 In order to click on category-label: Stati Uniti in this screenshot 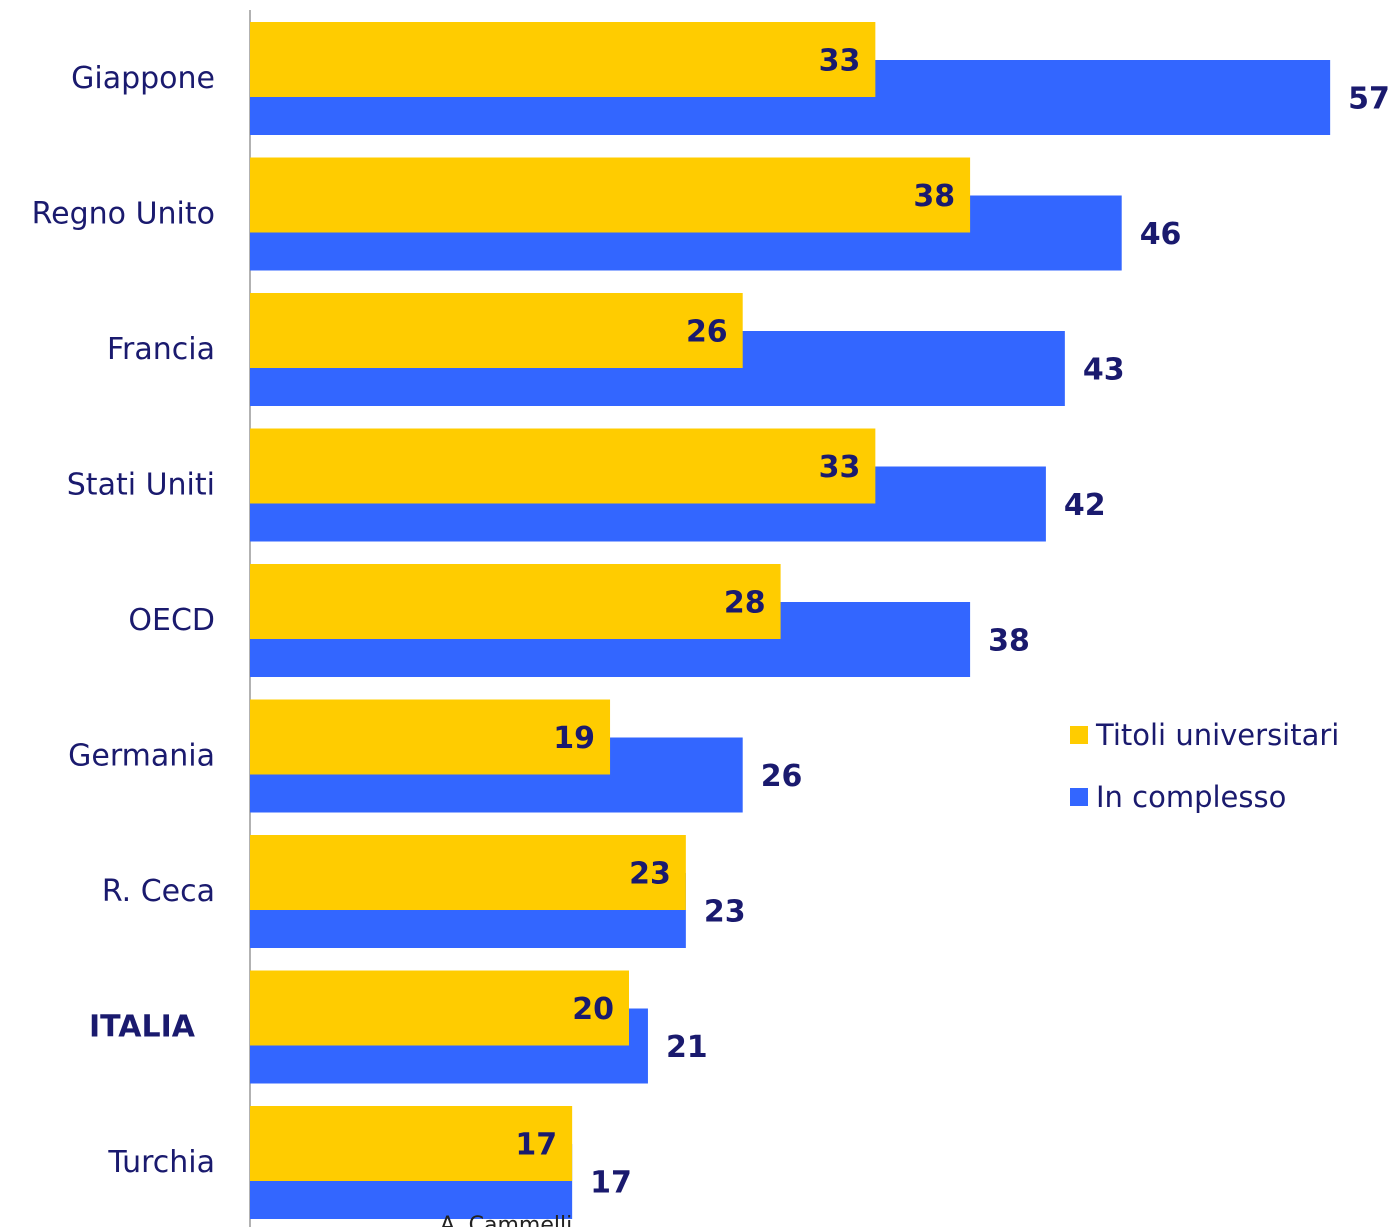, I will do `click(141, 485)`.